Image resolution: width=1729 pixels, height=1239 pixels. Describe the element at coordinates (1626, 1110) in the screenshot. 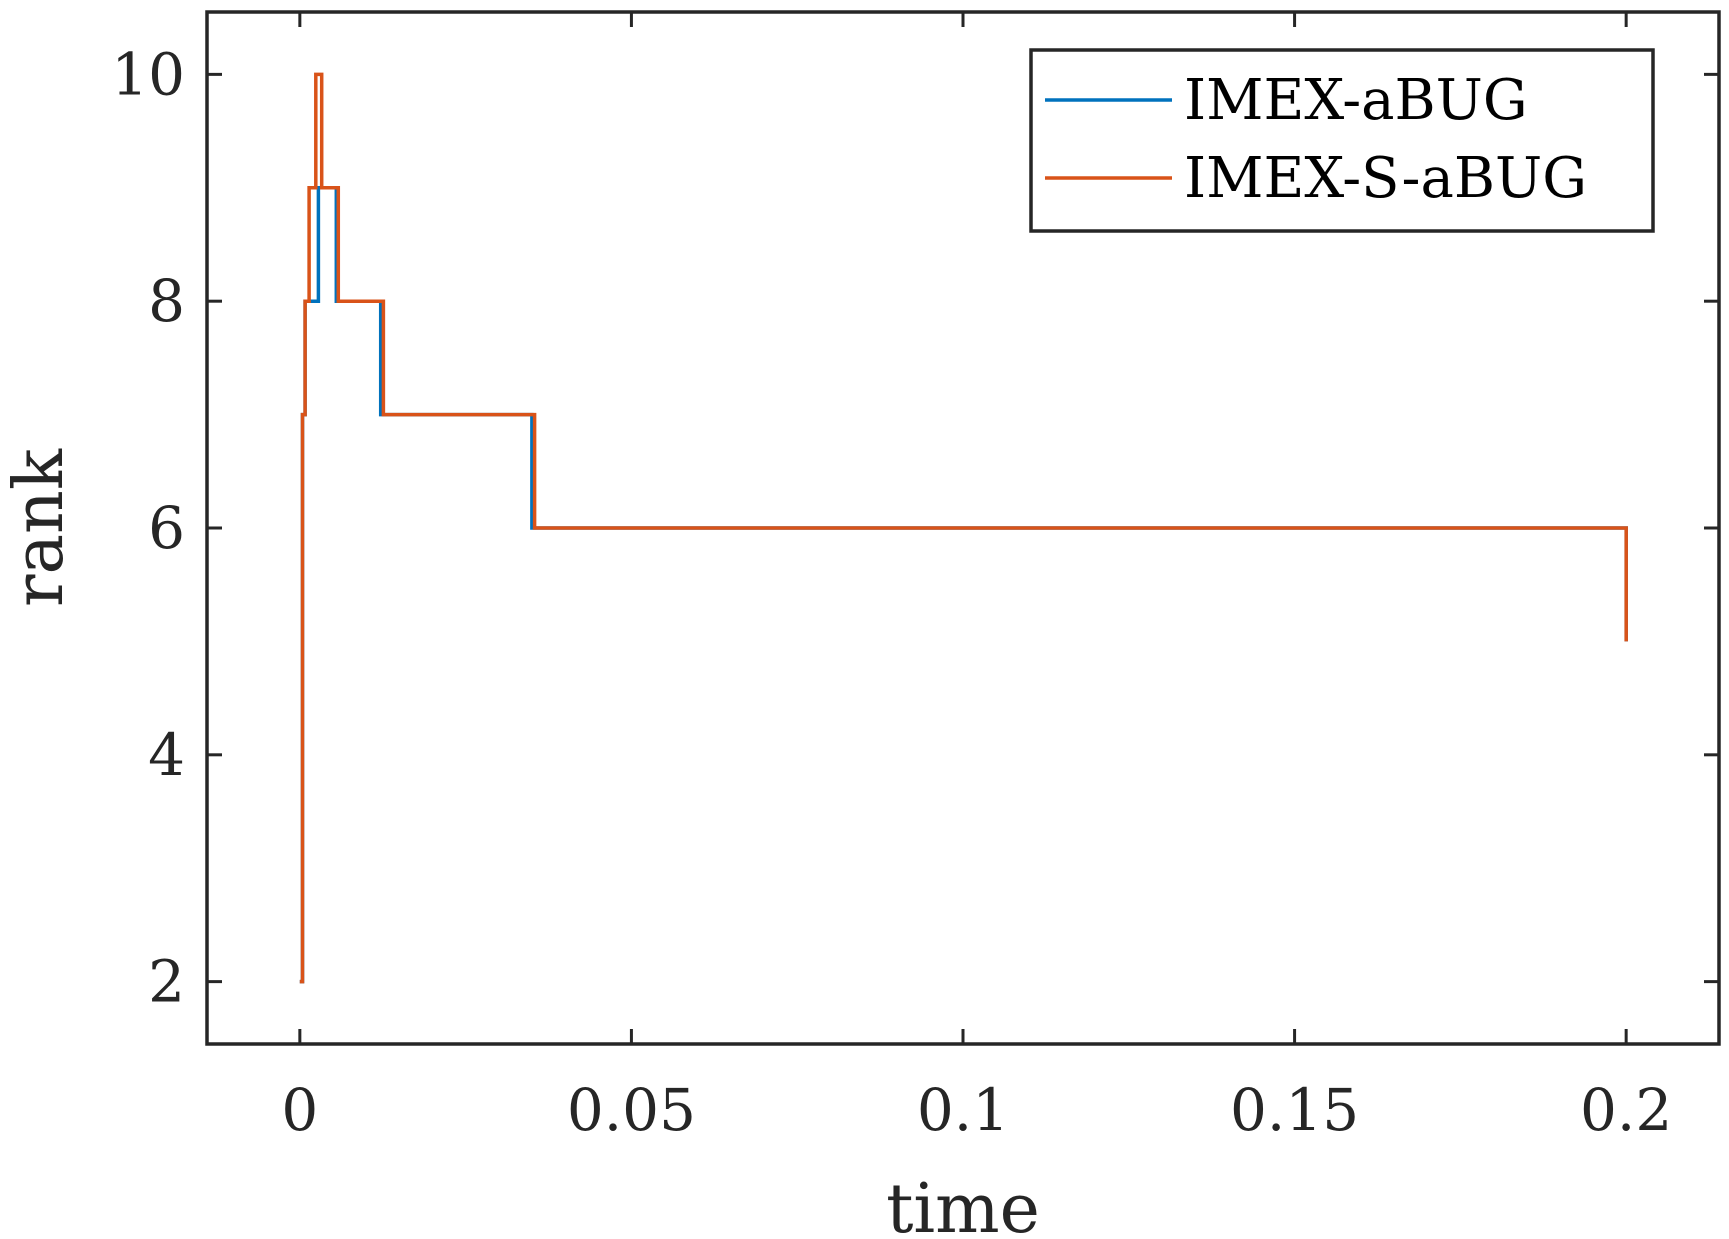

I see `x-tick-label: 0.2` at that location.